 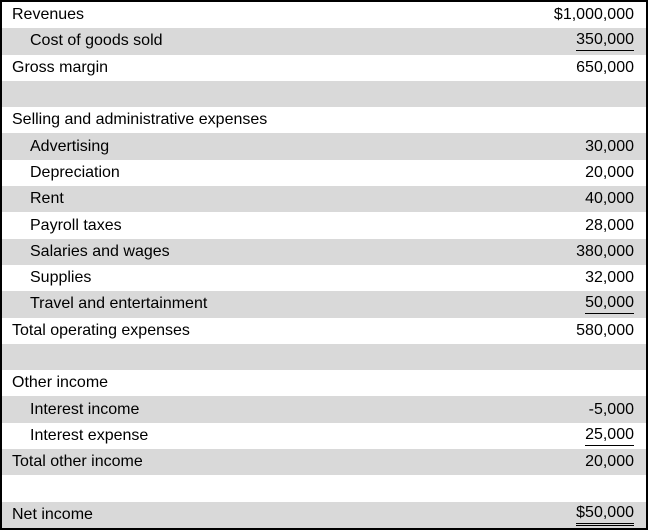 What do you see at coordinates (611, 409) in the screenshot?
I see `row-value: -5,000` at bounding box center [611, 409].